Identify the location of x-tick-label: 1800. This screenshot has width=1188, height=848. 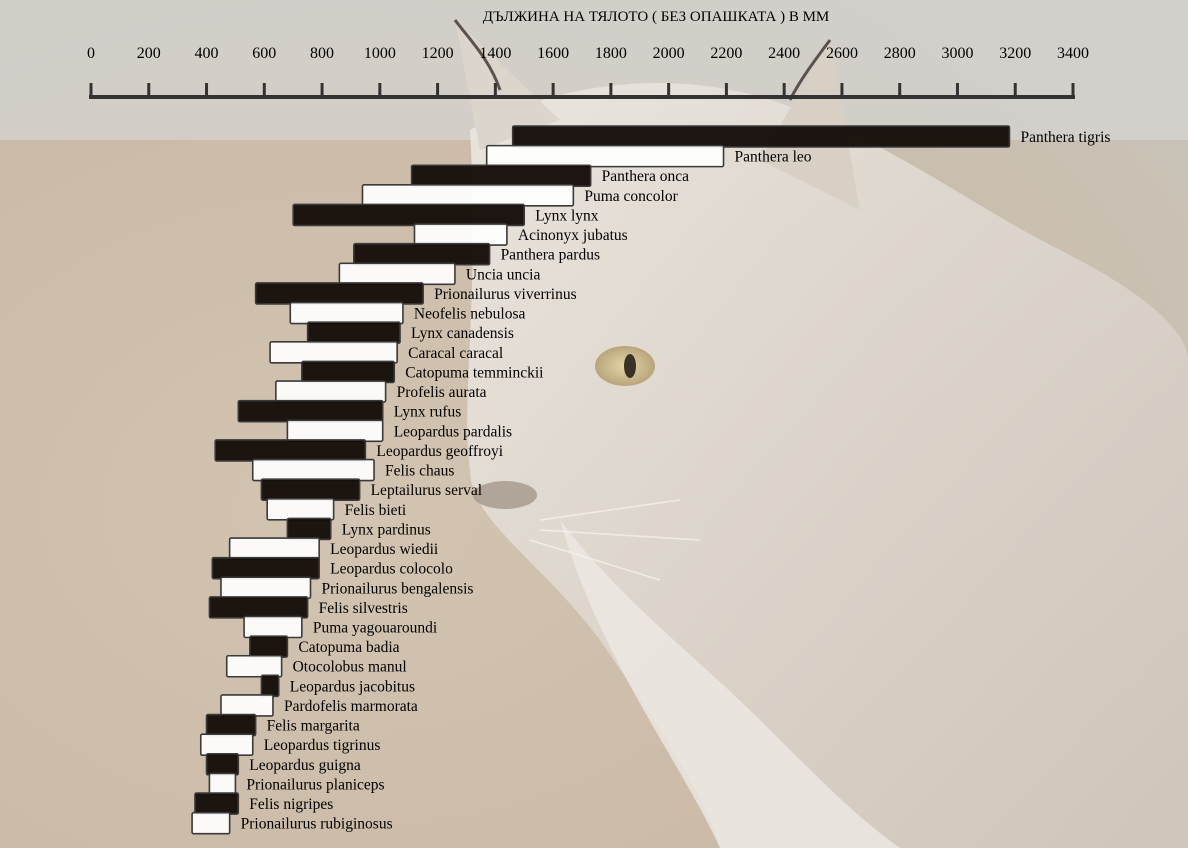
(611, 53).